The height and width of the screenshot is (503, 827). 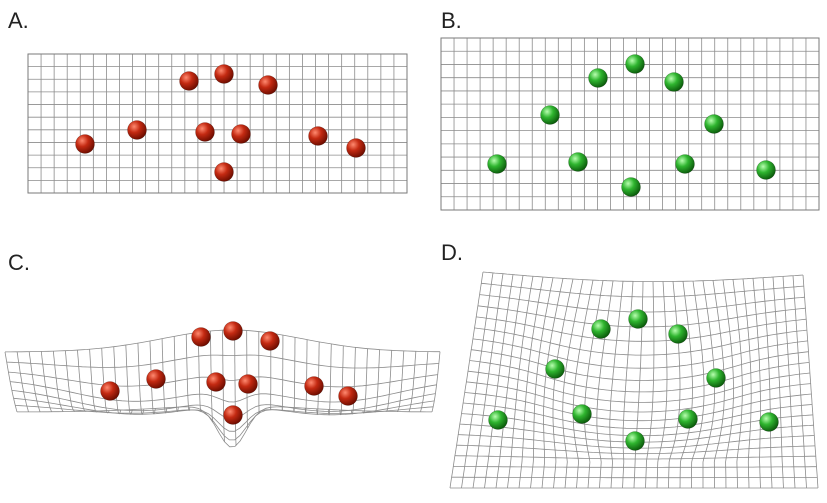 I want to click on red-spheres-c, so click(x=229, y=373).